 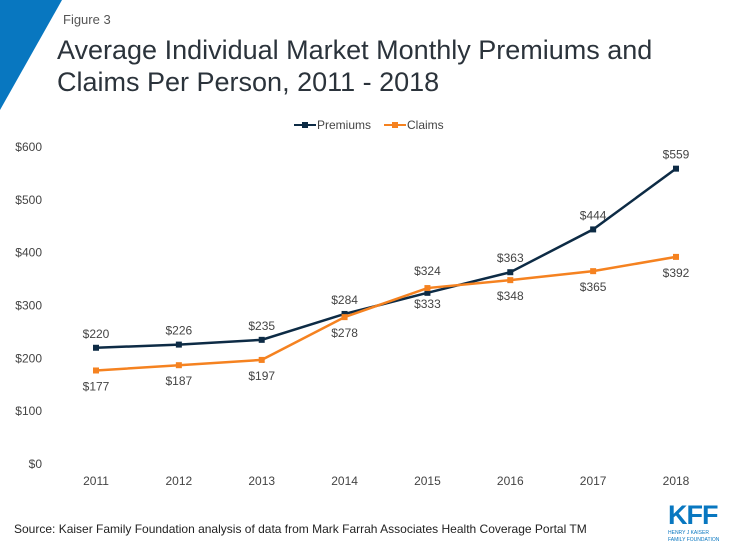 I want to click on data-label: $348, so click(x=510, y=296).